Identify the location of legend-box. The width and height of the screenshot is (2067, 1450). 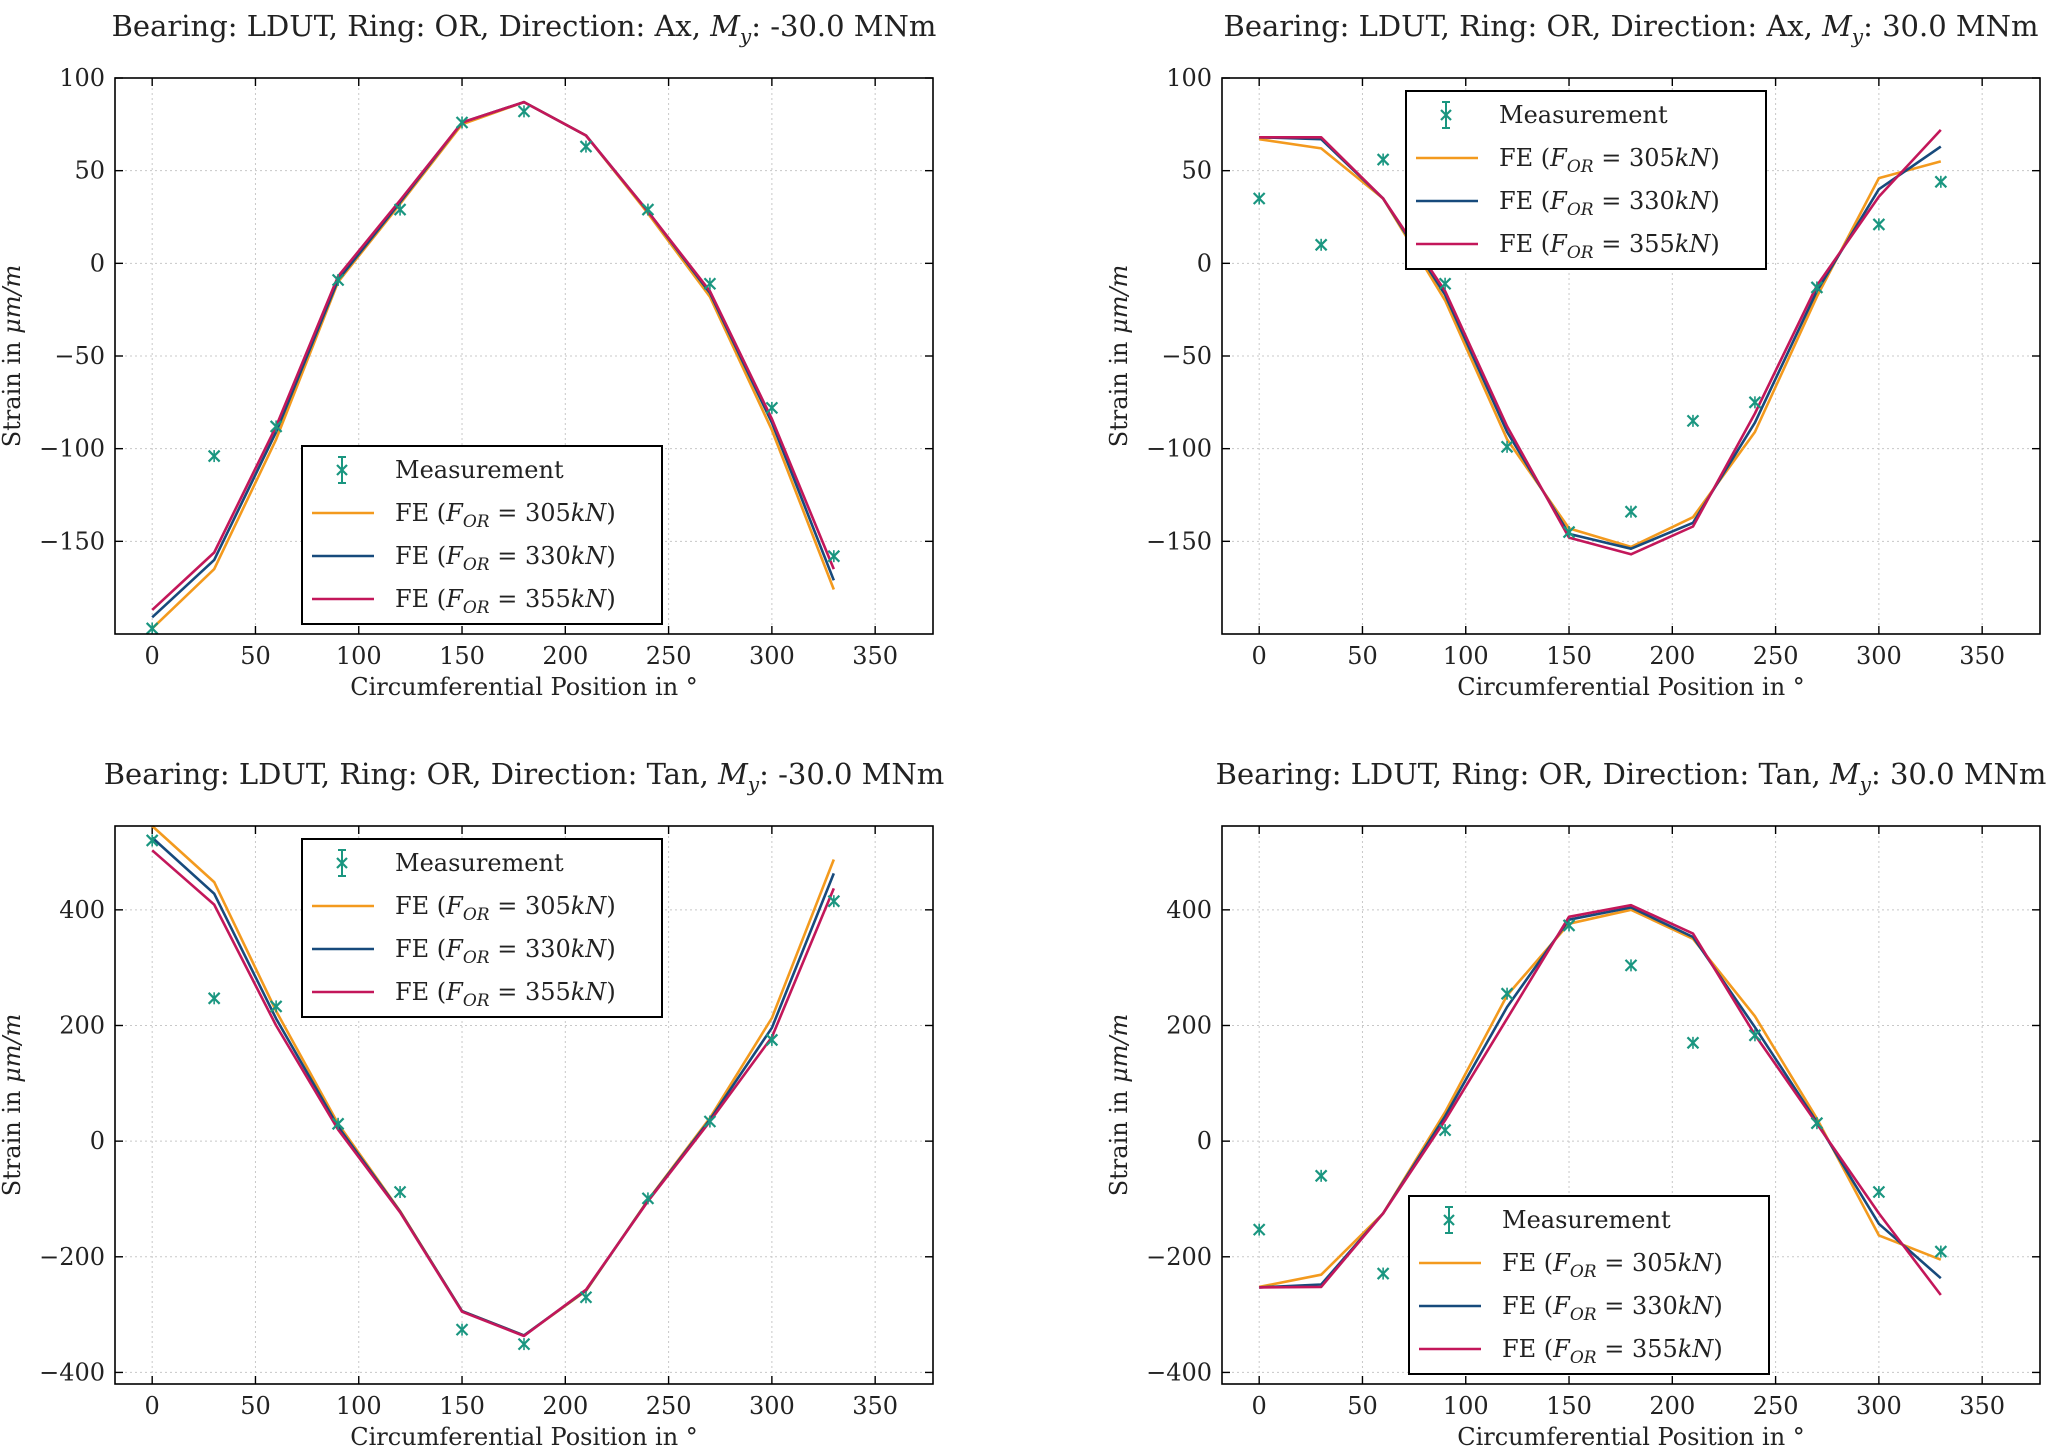
(1586, 180).